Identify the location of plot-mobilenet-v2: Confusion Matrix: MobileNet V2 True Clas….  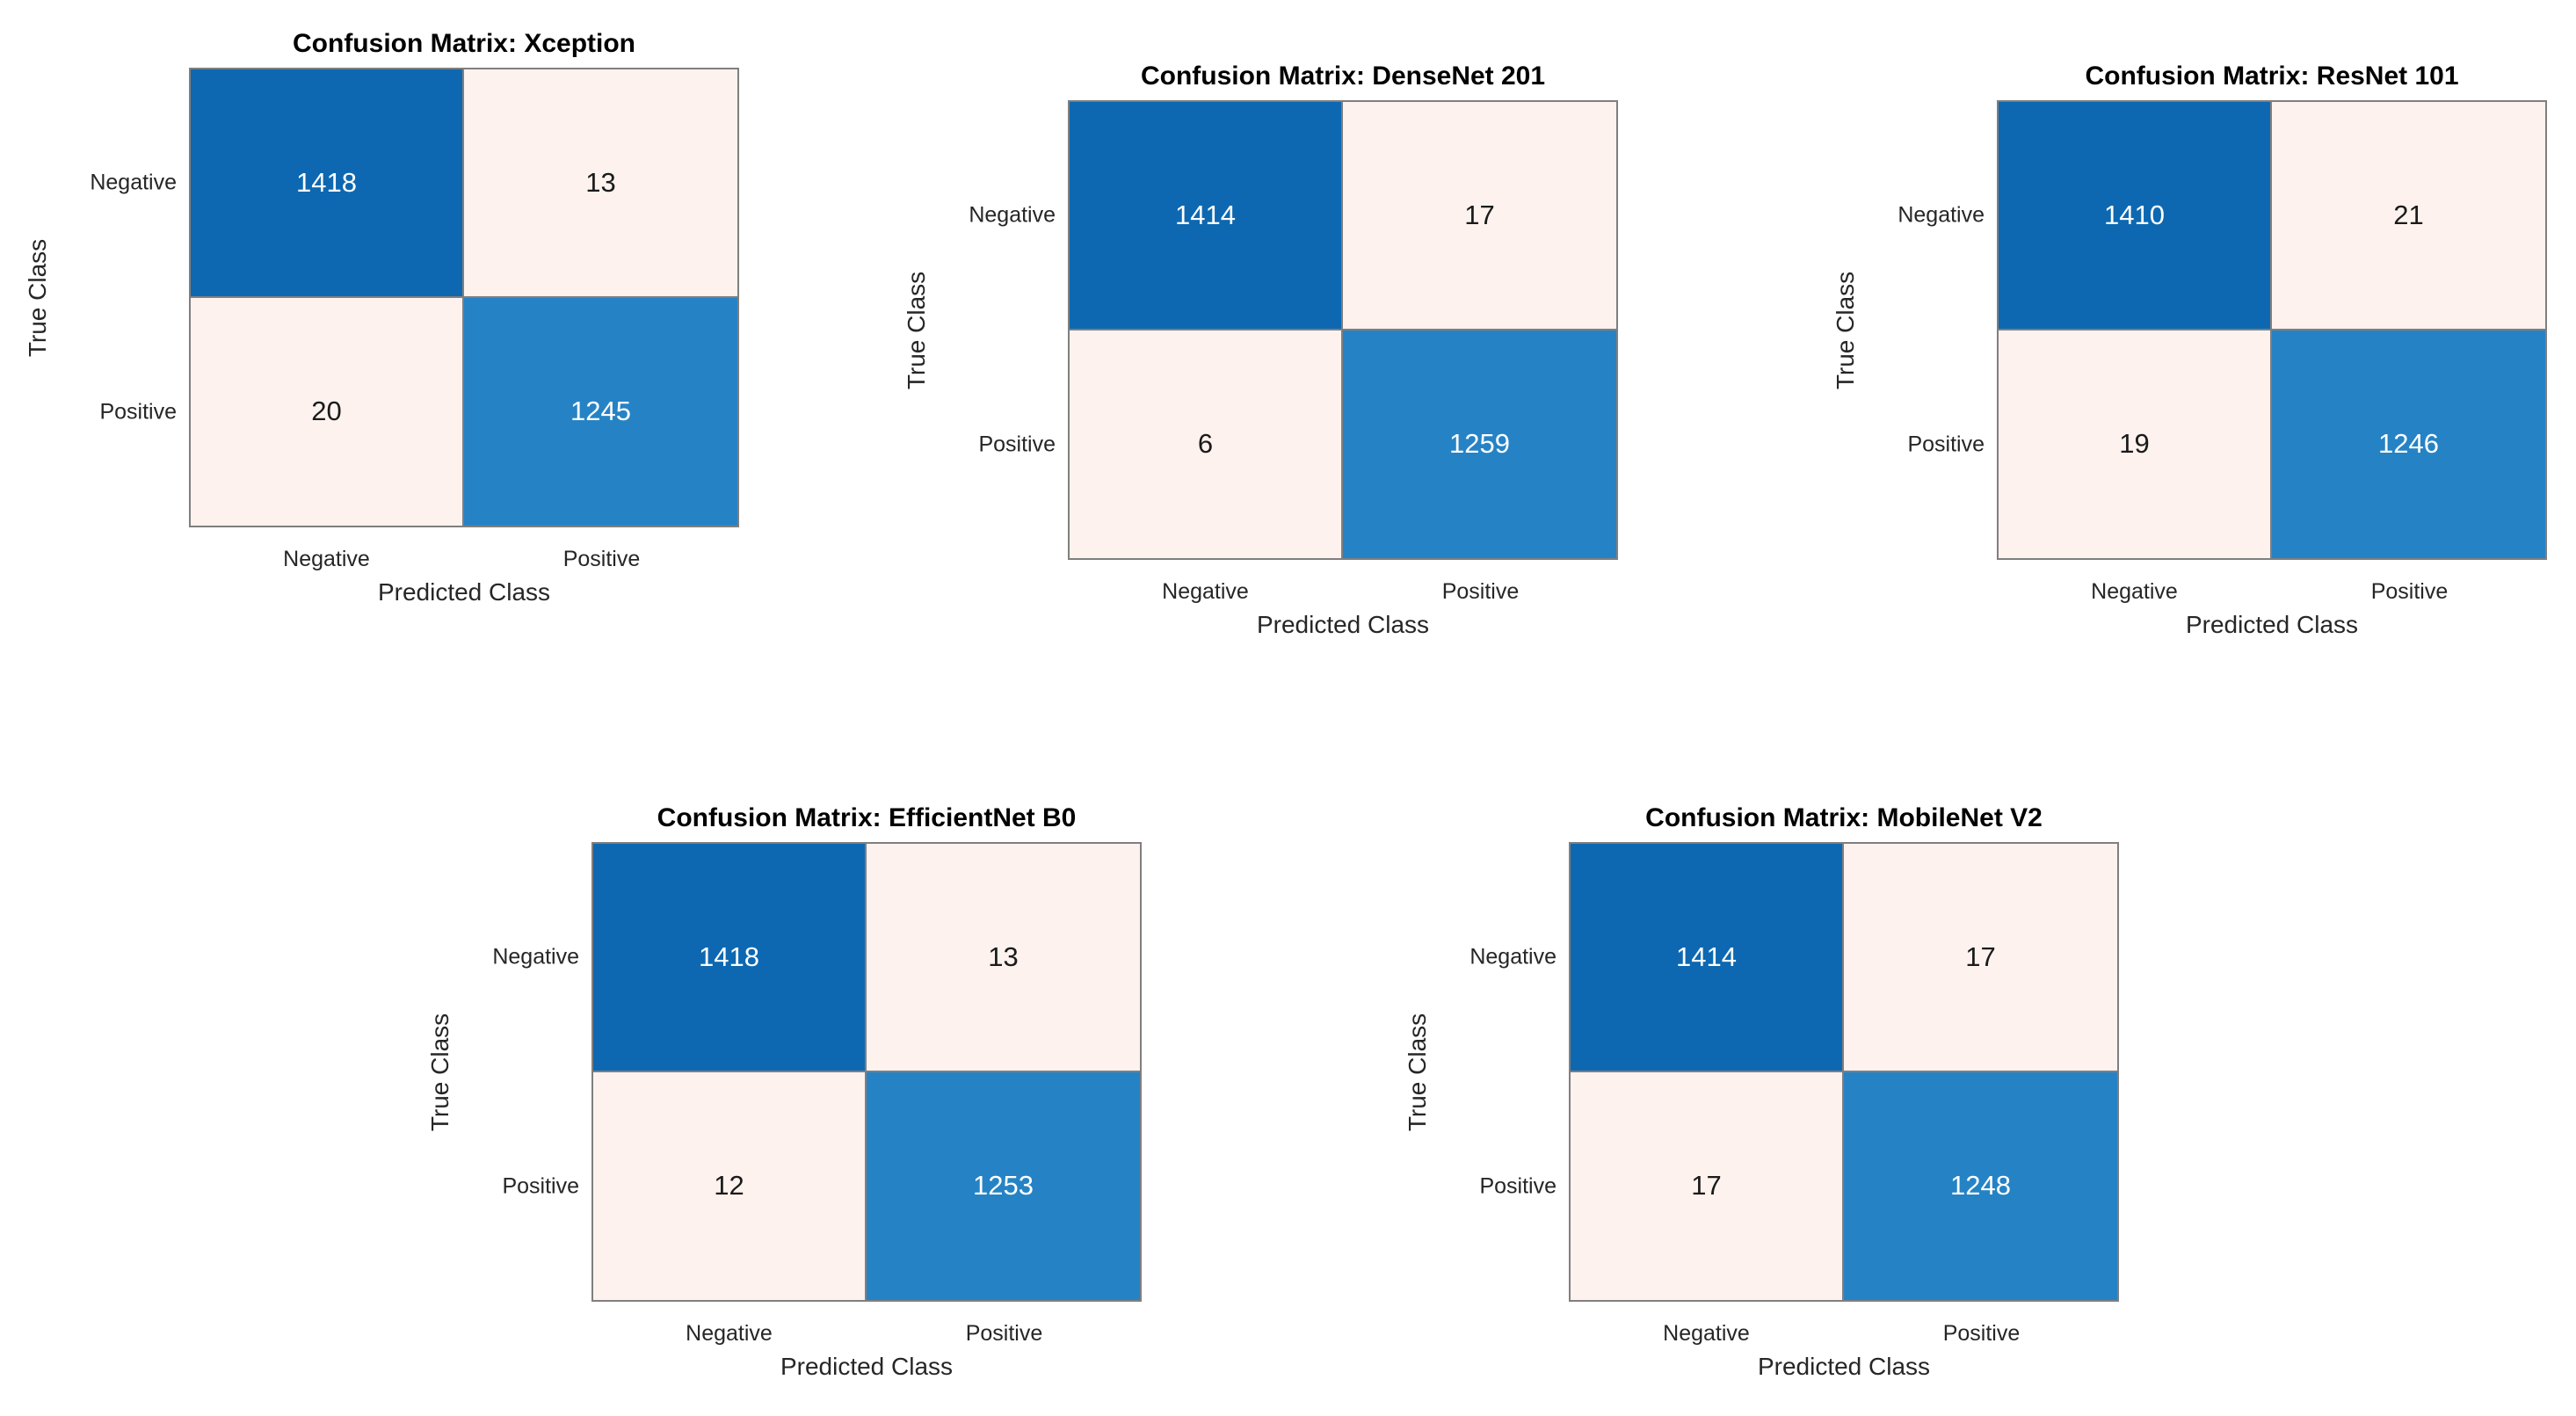
(1761, 1091).